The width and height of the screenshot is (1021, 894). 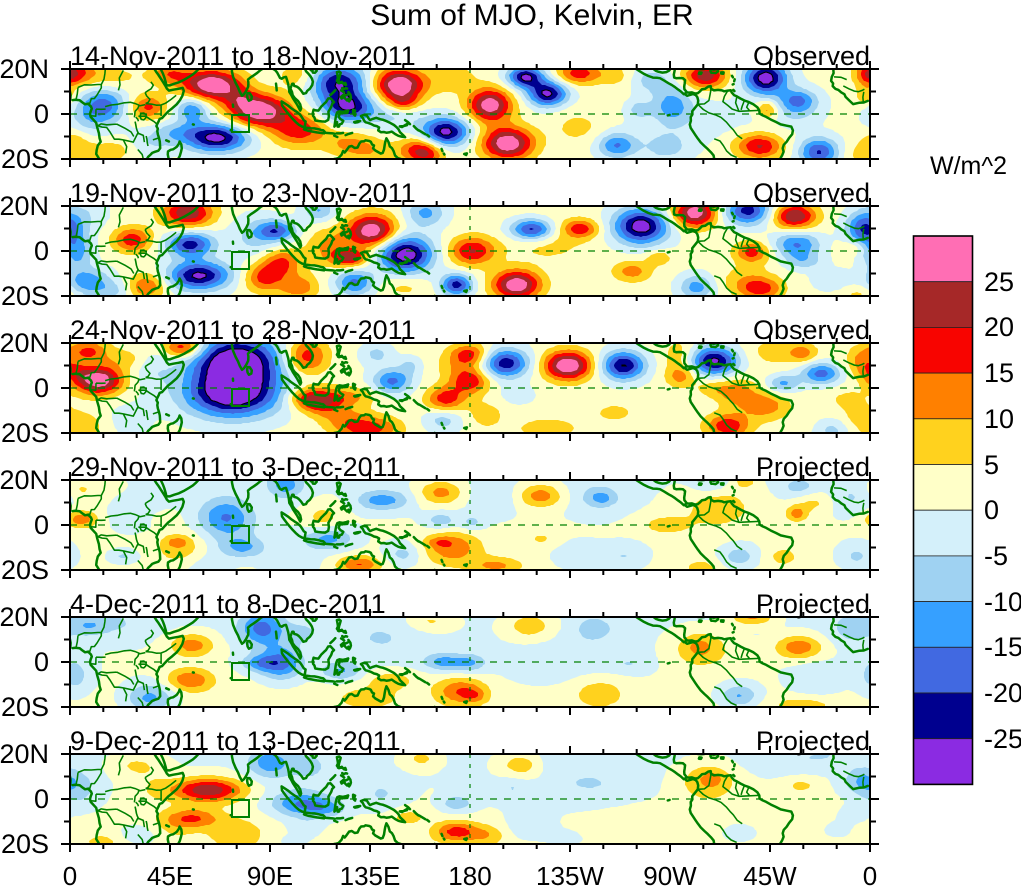 I want to click on svg-text: 4-Dec-2011 to 8-Dec-2011, so click(x=228, y=604).